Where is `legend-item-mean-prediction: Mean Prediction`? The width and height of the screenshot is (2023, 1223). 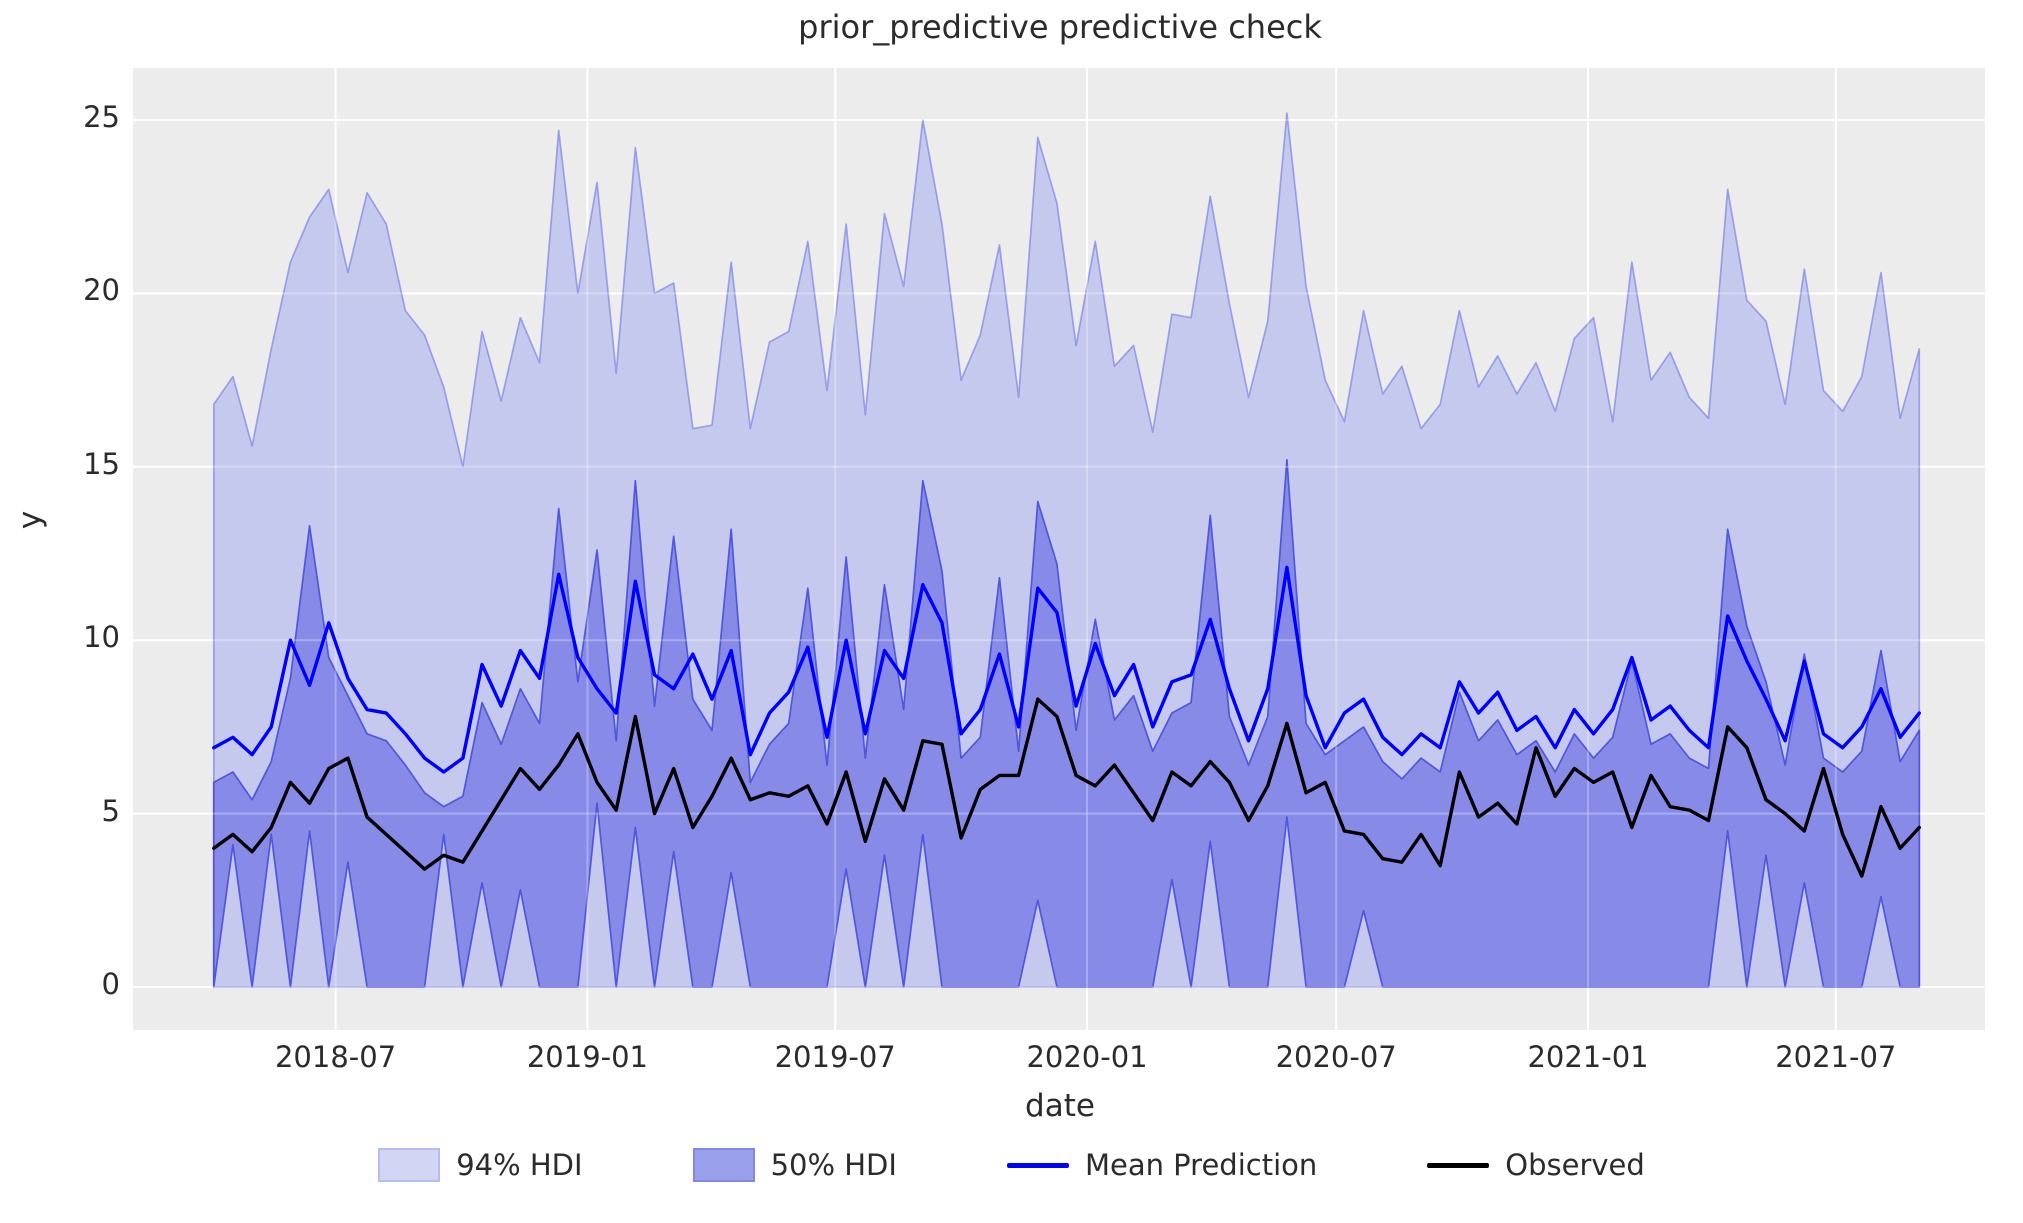
legend-item-mean-prediction: Mean Prediction is located at coordinates (1162, 1165).